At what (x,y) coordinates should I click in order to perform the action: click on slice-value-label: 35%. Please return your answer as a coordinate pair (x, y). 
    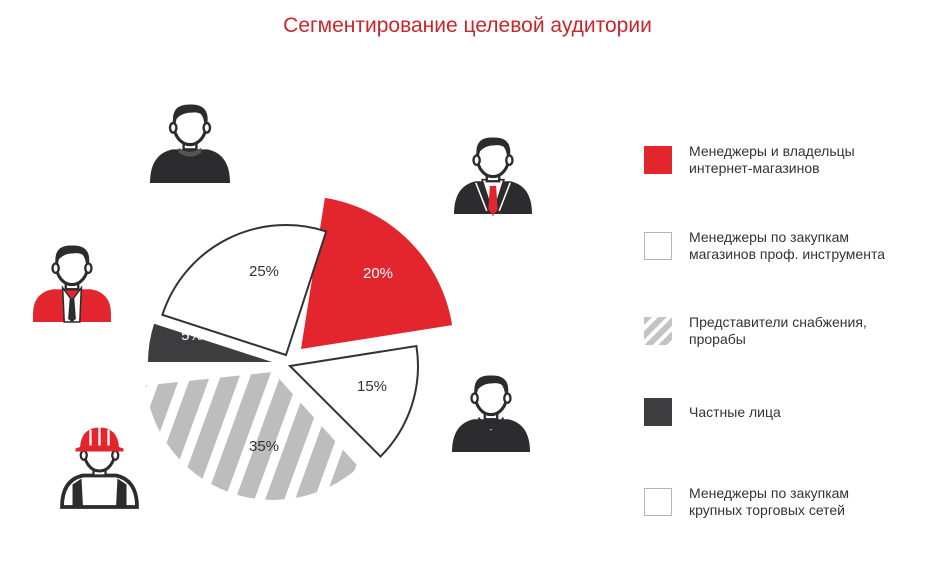
    Looking at the image, I should click on (264, 446).